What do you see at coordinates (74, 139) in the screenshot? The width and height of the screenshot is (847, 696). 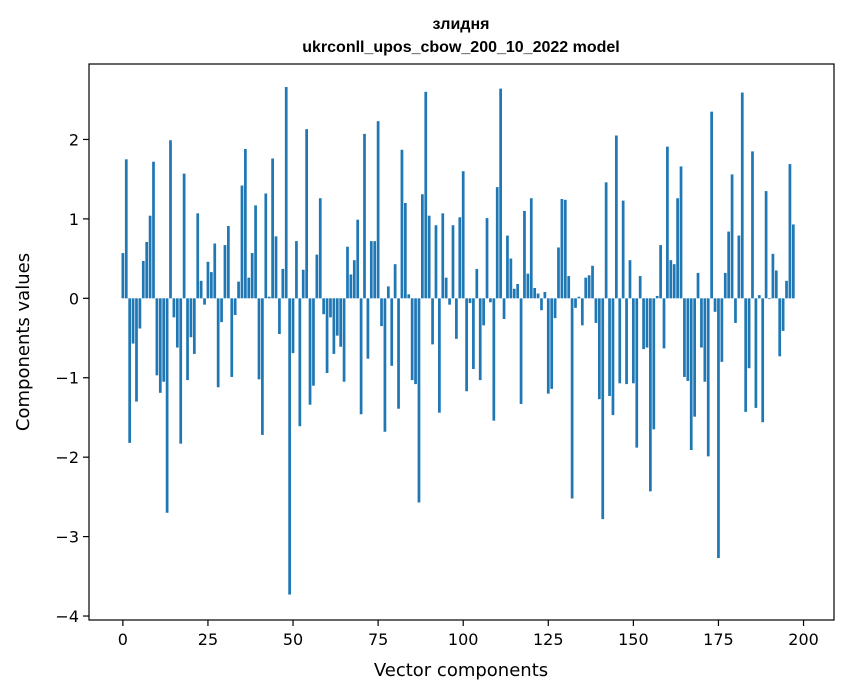 I see `y-tick-label: 2` at bounding box center [74, 139].